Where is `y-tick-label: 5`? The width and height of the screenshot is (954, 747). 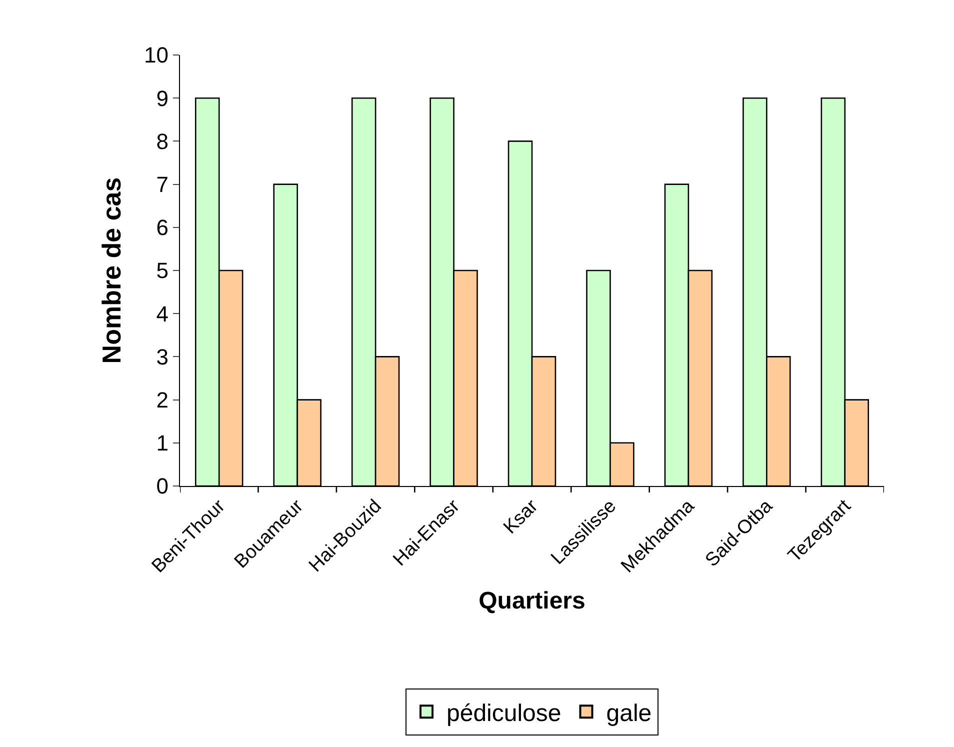
y-tick-label: 5 is located at coordinates (162, 271).